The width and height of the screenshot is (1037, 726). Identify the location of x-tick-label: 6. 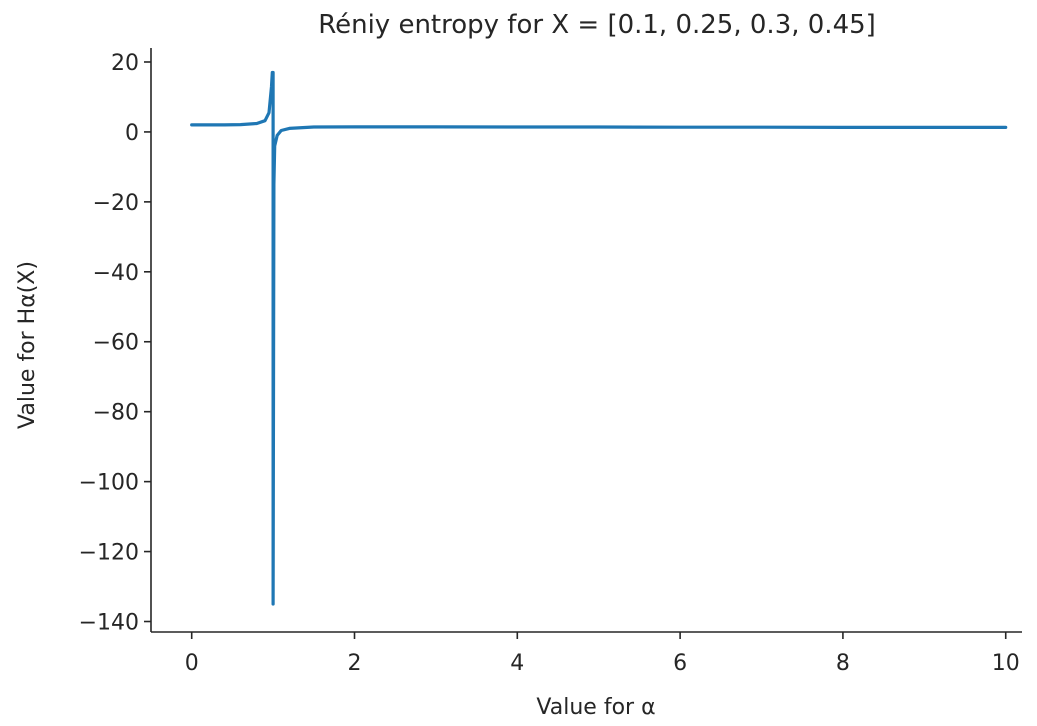
(680, 663).